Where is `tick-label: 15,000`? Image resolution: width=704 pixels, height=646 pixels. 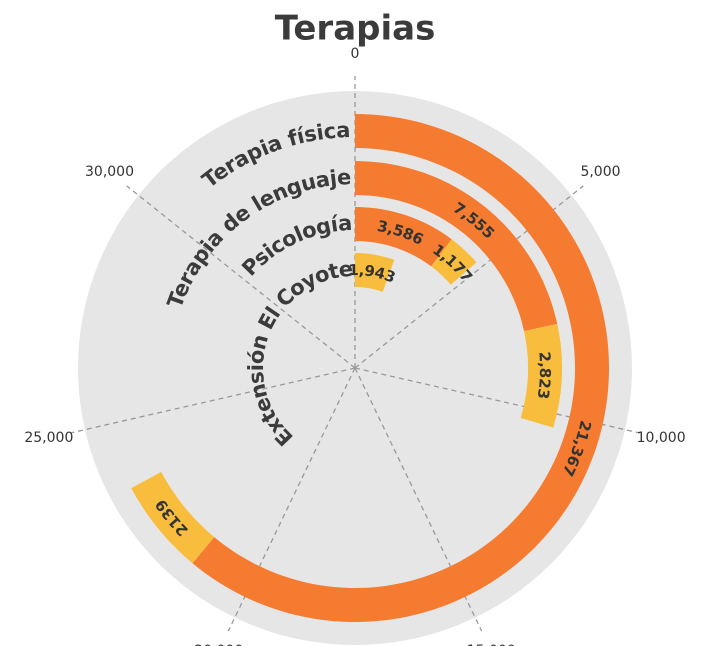 tick-label: 15,000 is located at coordinates (491, 644).